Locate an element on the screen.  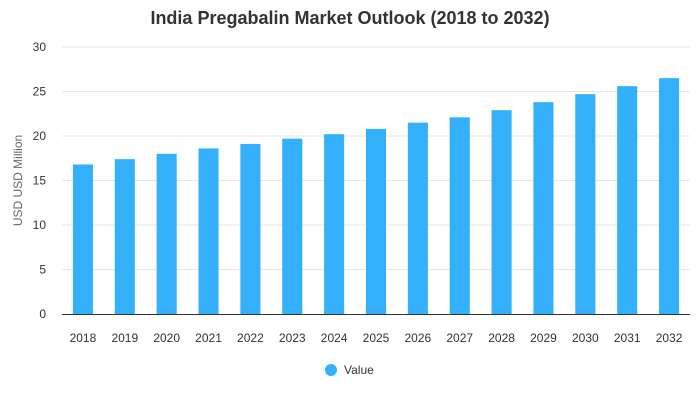
bar-2021 is located at coordinates (208, 231).